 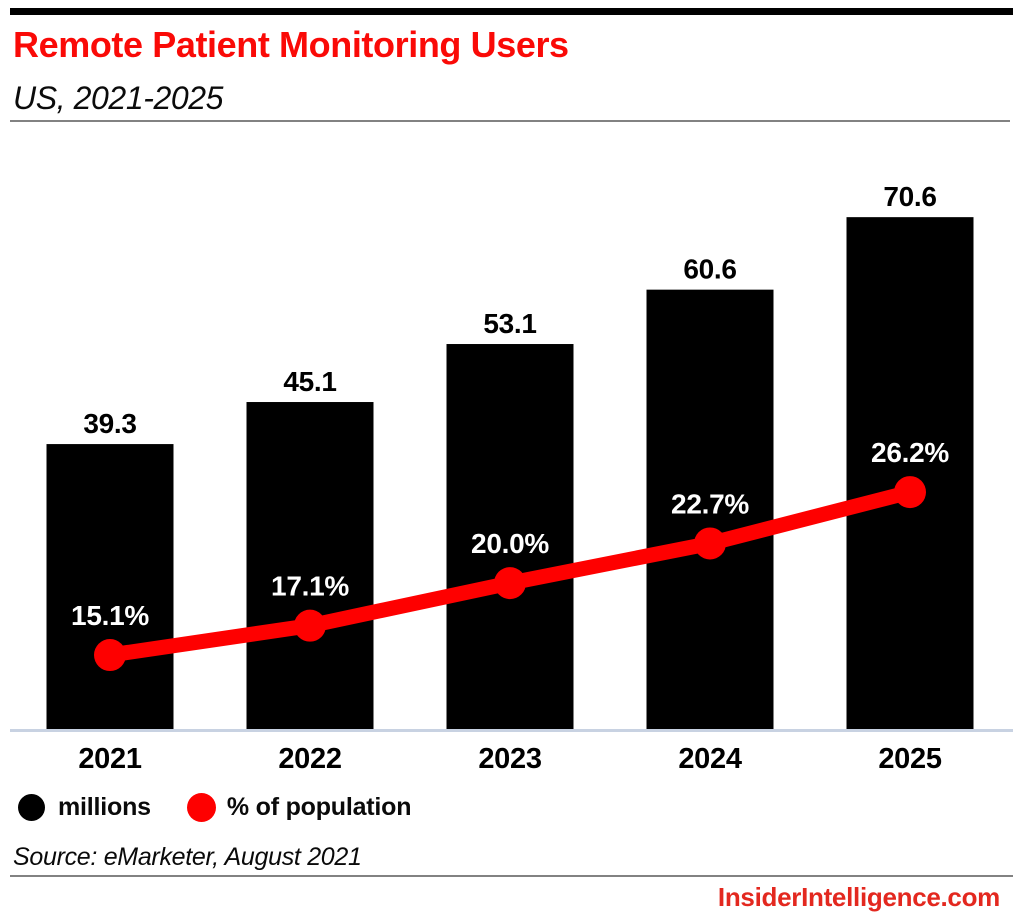 I want to click on pct-dot-2021, so click(x=110, y=655).